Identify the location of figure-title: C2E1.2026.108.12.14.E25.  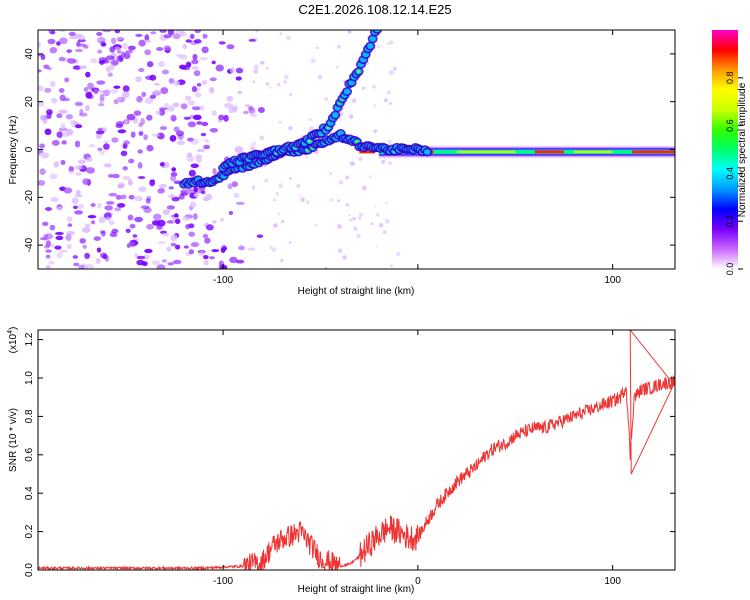
(375, 9).